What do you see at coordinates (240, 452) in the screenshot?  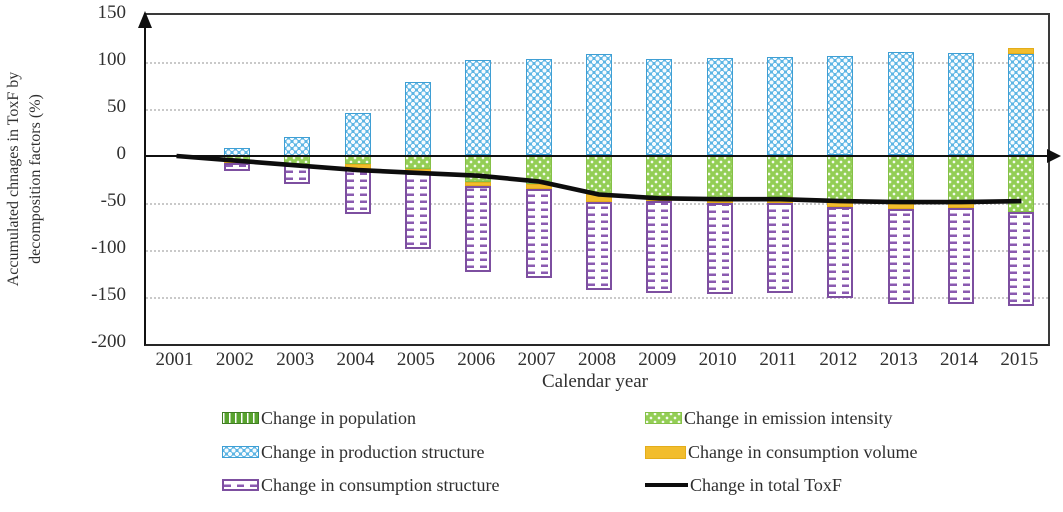 I see `production-structure-swatch-icon` at bounding box center [240, 452].